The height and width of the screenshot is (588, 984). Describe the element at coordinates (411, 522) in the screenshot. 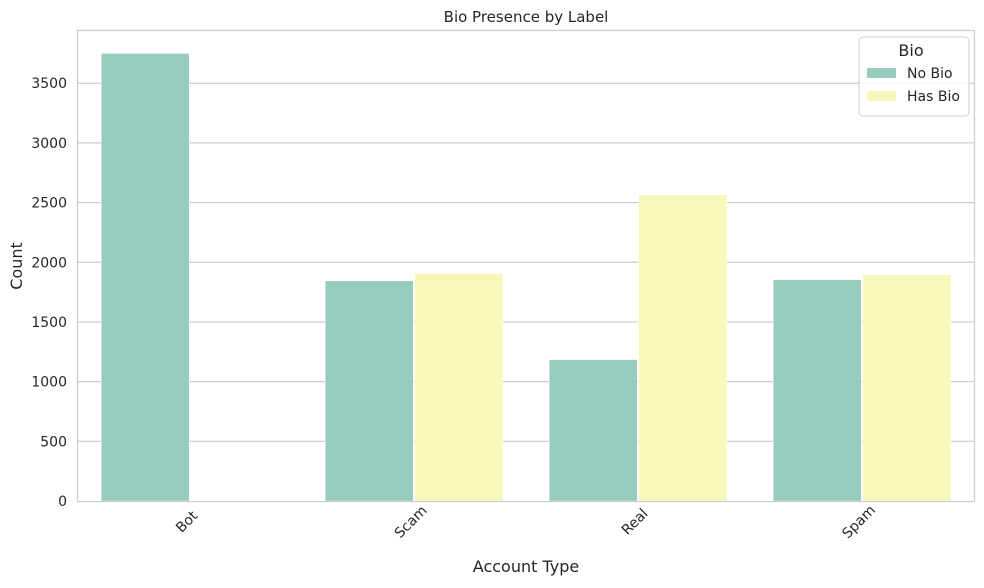

I see `x-tick-label: Scam` at that location.